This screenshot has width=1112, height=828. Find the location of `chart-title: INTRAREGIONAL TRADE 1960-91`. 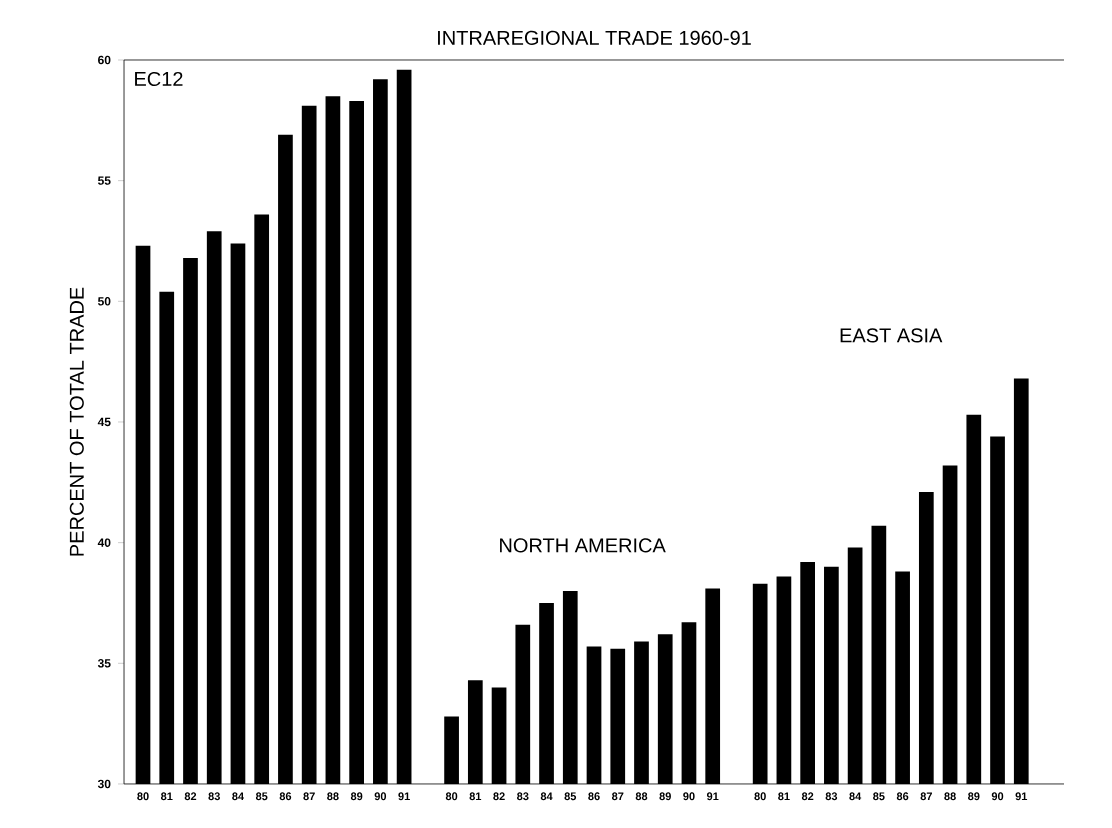

chart-title: INTRAREGIONAL TRADE 1960-91 is located at coordinates (594, 37).